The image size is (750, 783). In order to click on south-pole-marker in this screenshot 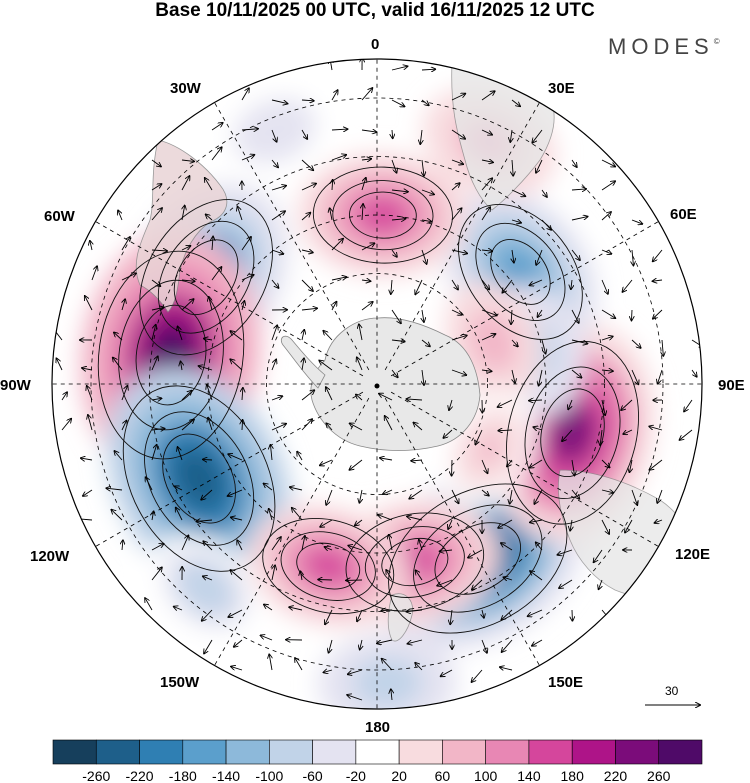, I will do `click(377, 386)`.